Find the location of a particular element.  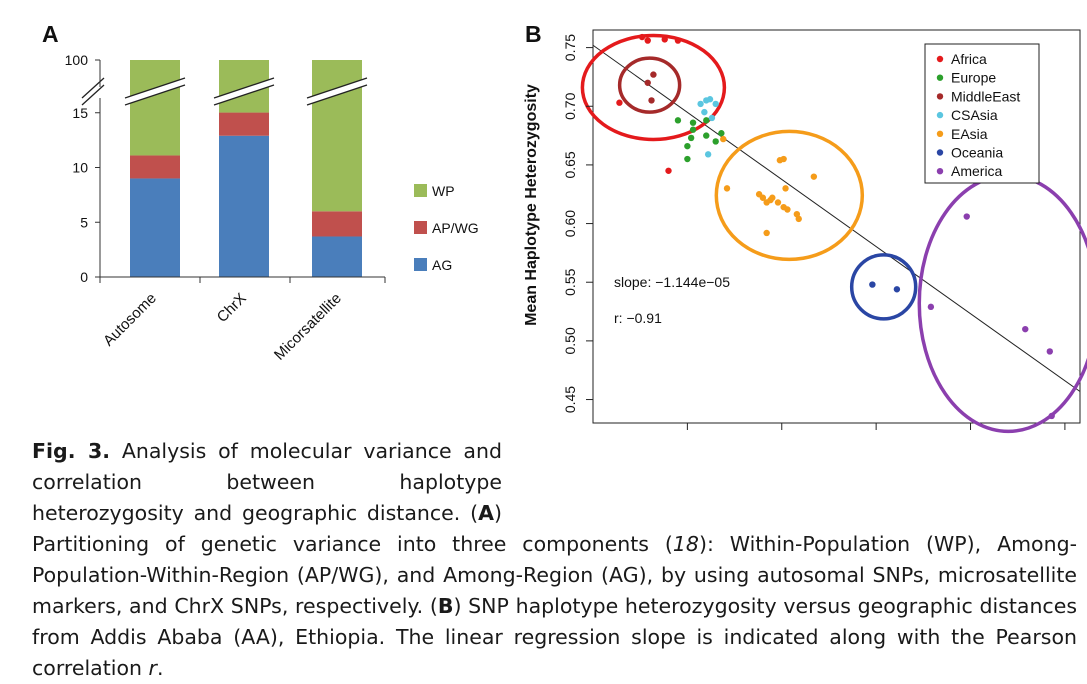

panel-b-letter: B is located at coordinates (533, 34).